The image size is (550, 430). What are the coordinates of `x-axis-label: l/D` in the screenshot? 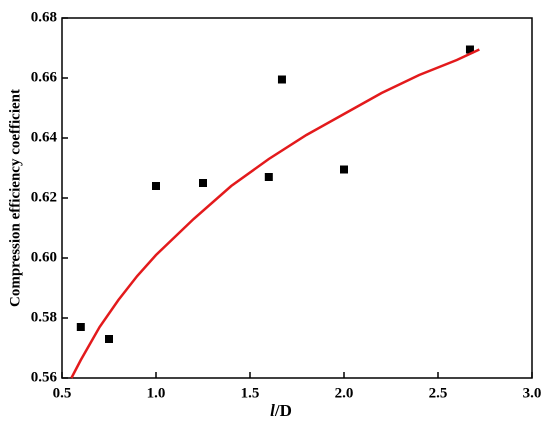 It's located at (281, 410).